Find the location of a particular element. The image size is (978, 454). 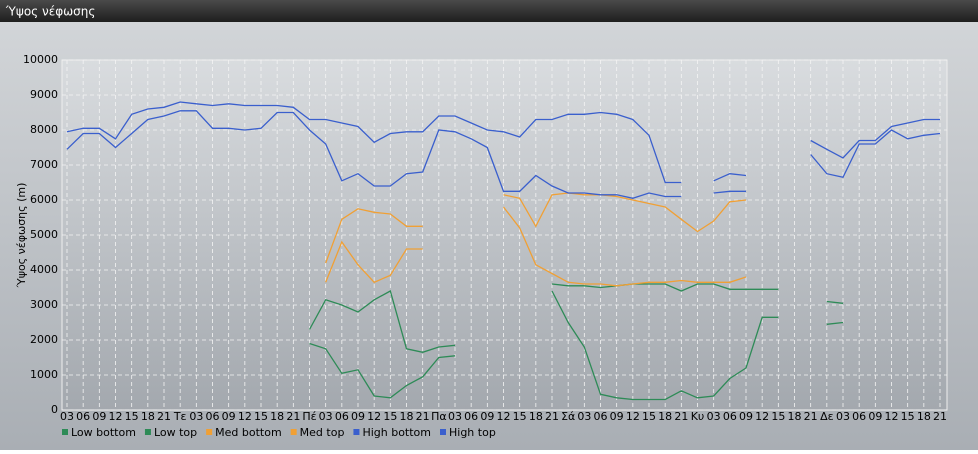

y-axis-label: Ύψος νέφωσης (m) is located at coordinates (21, 236).